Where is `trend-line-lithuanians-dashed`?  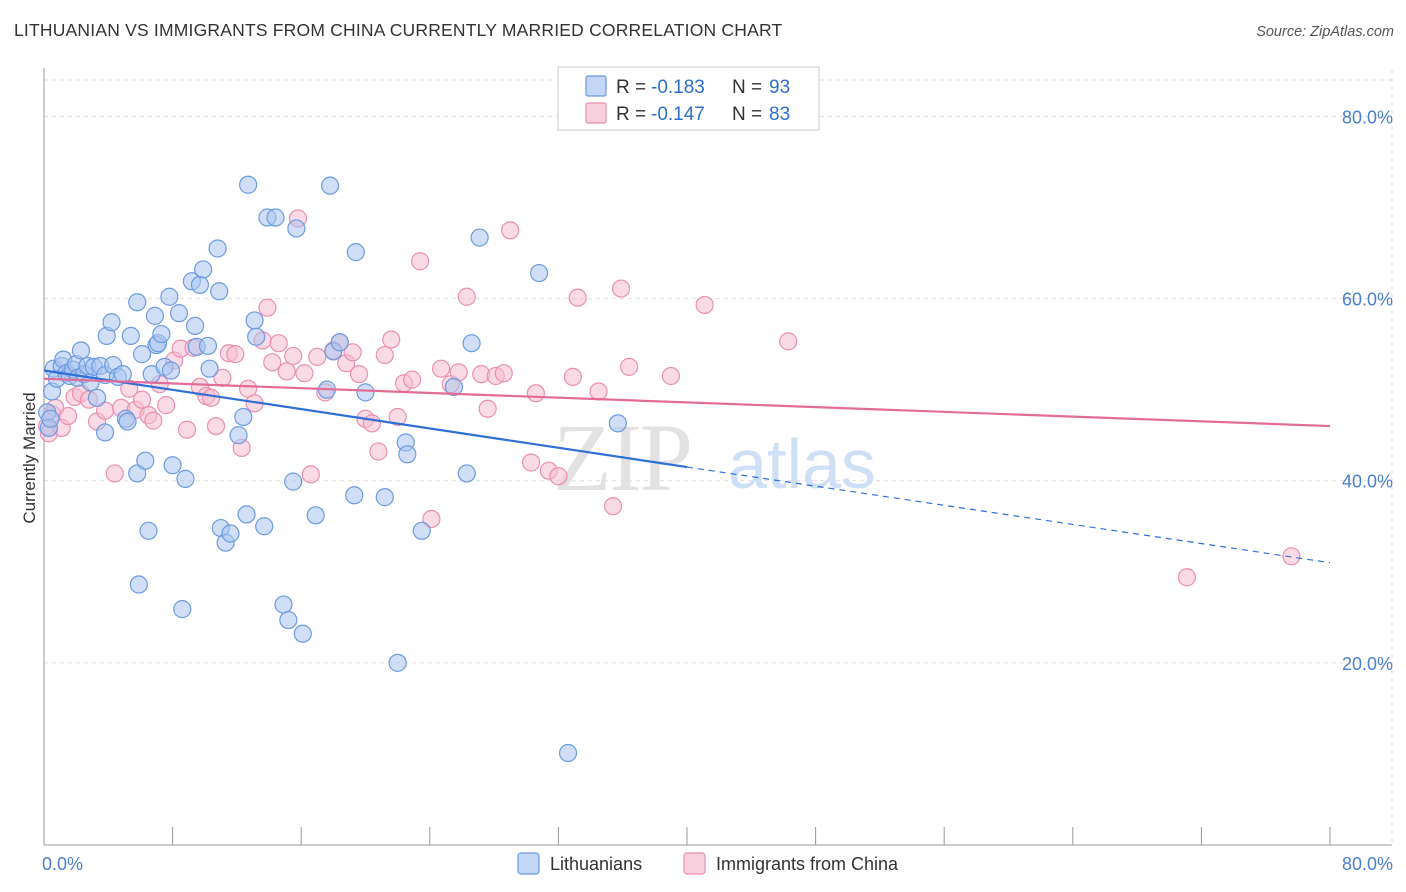
trend-line-lithuanians-dashed is located at coordinates (1008, 515).